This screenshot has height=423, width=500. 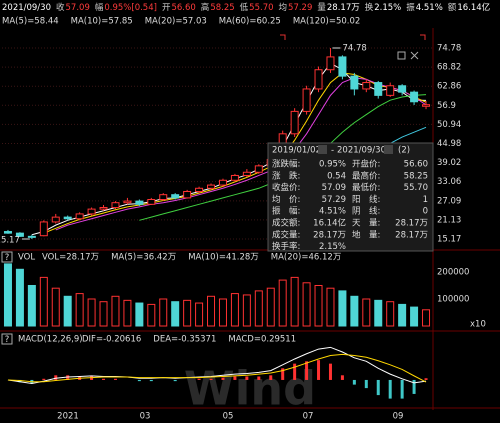 I want to click on tooltip-label: 天 量:, so click(x=366, y=224).